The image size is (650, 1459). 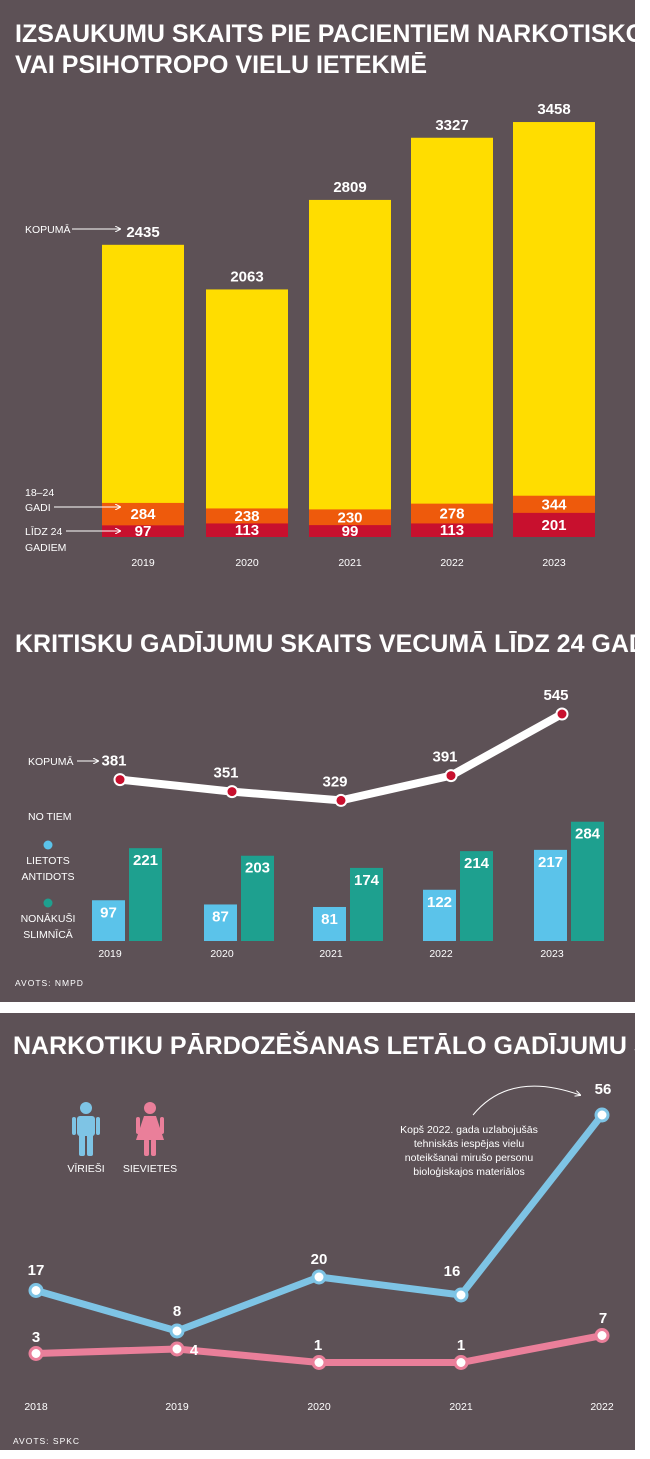 I want to click on men-label-2019: 8, so click(x=177, y=1311).